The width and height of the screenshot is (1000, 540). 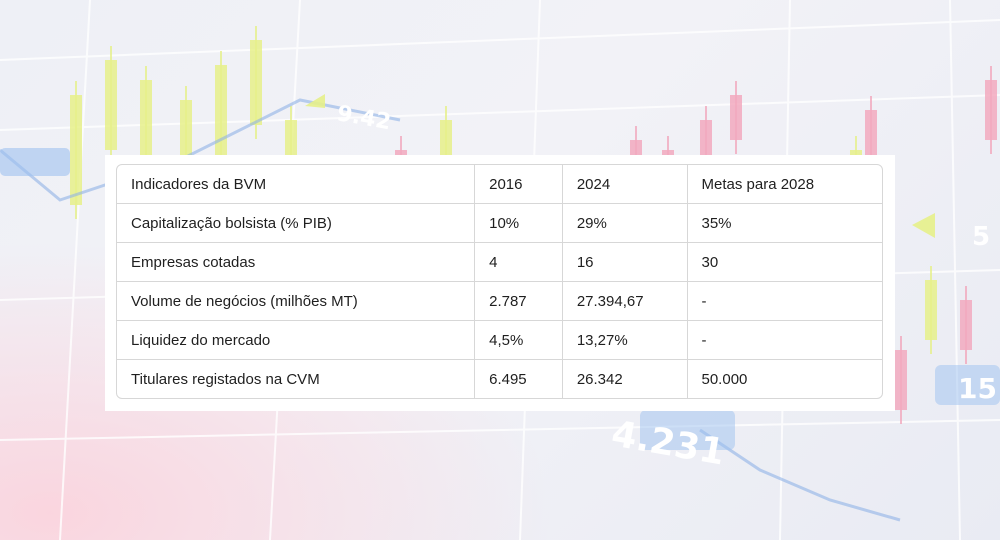 I want to click on value-2016: 4,5%, so click(x=519, y=340).